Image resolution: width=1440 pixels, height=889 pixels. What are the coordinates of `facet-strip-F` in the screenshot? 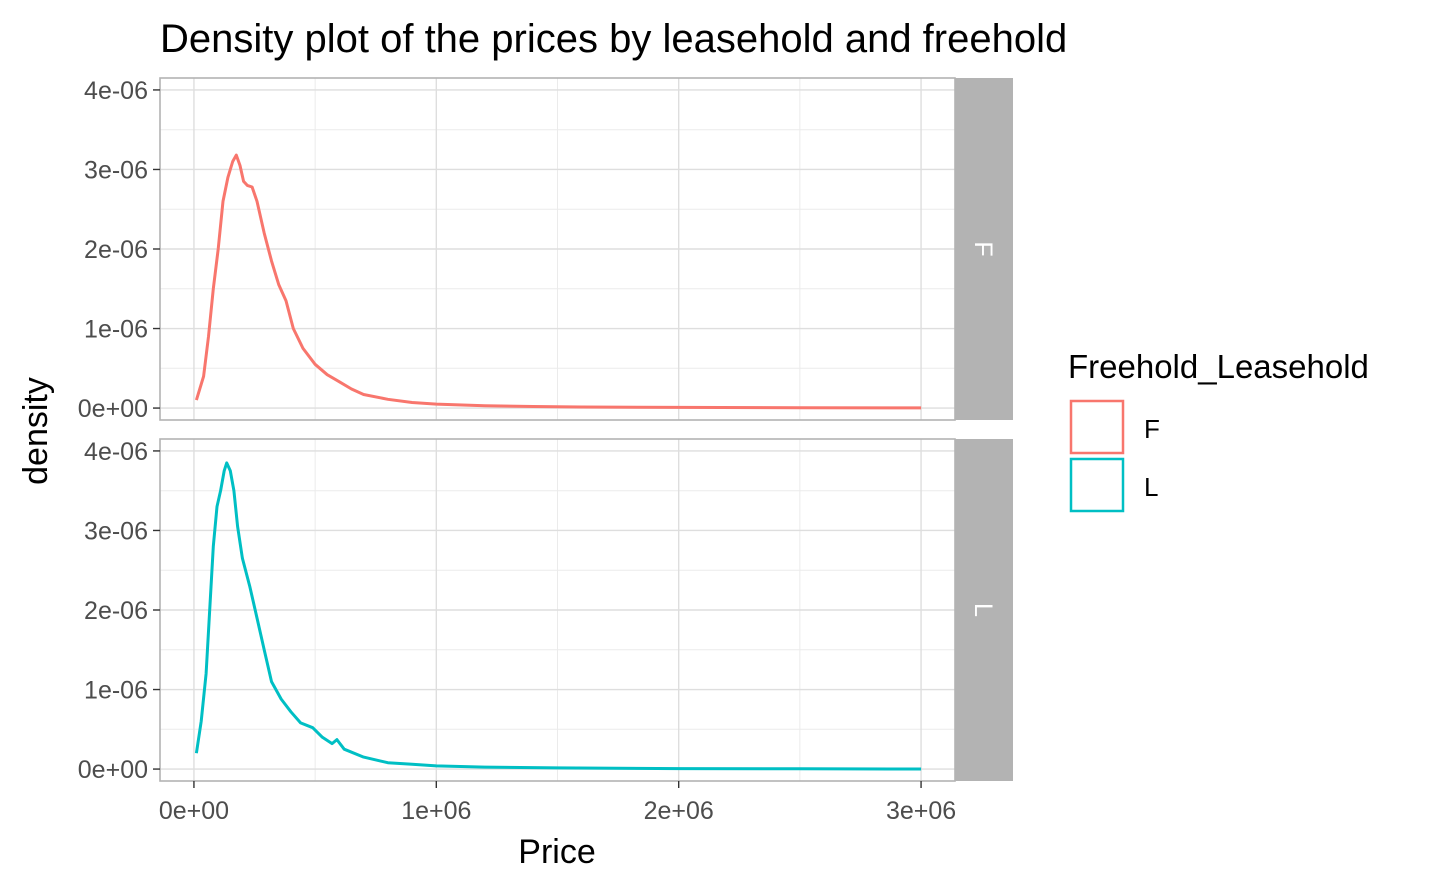 It's located at (984, 249).